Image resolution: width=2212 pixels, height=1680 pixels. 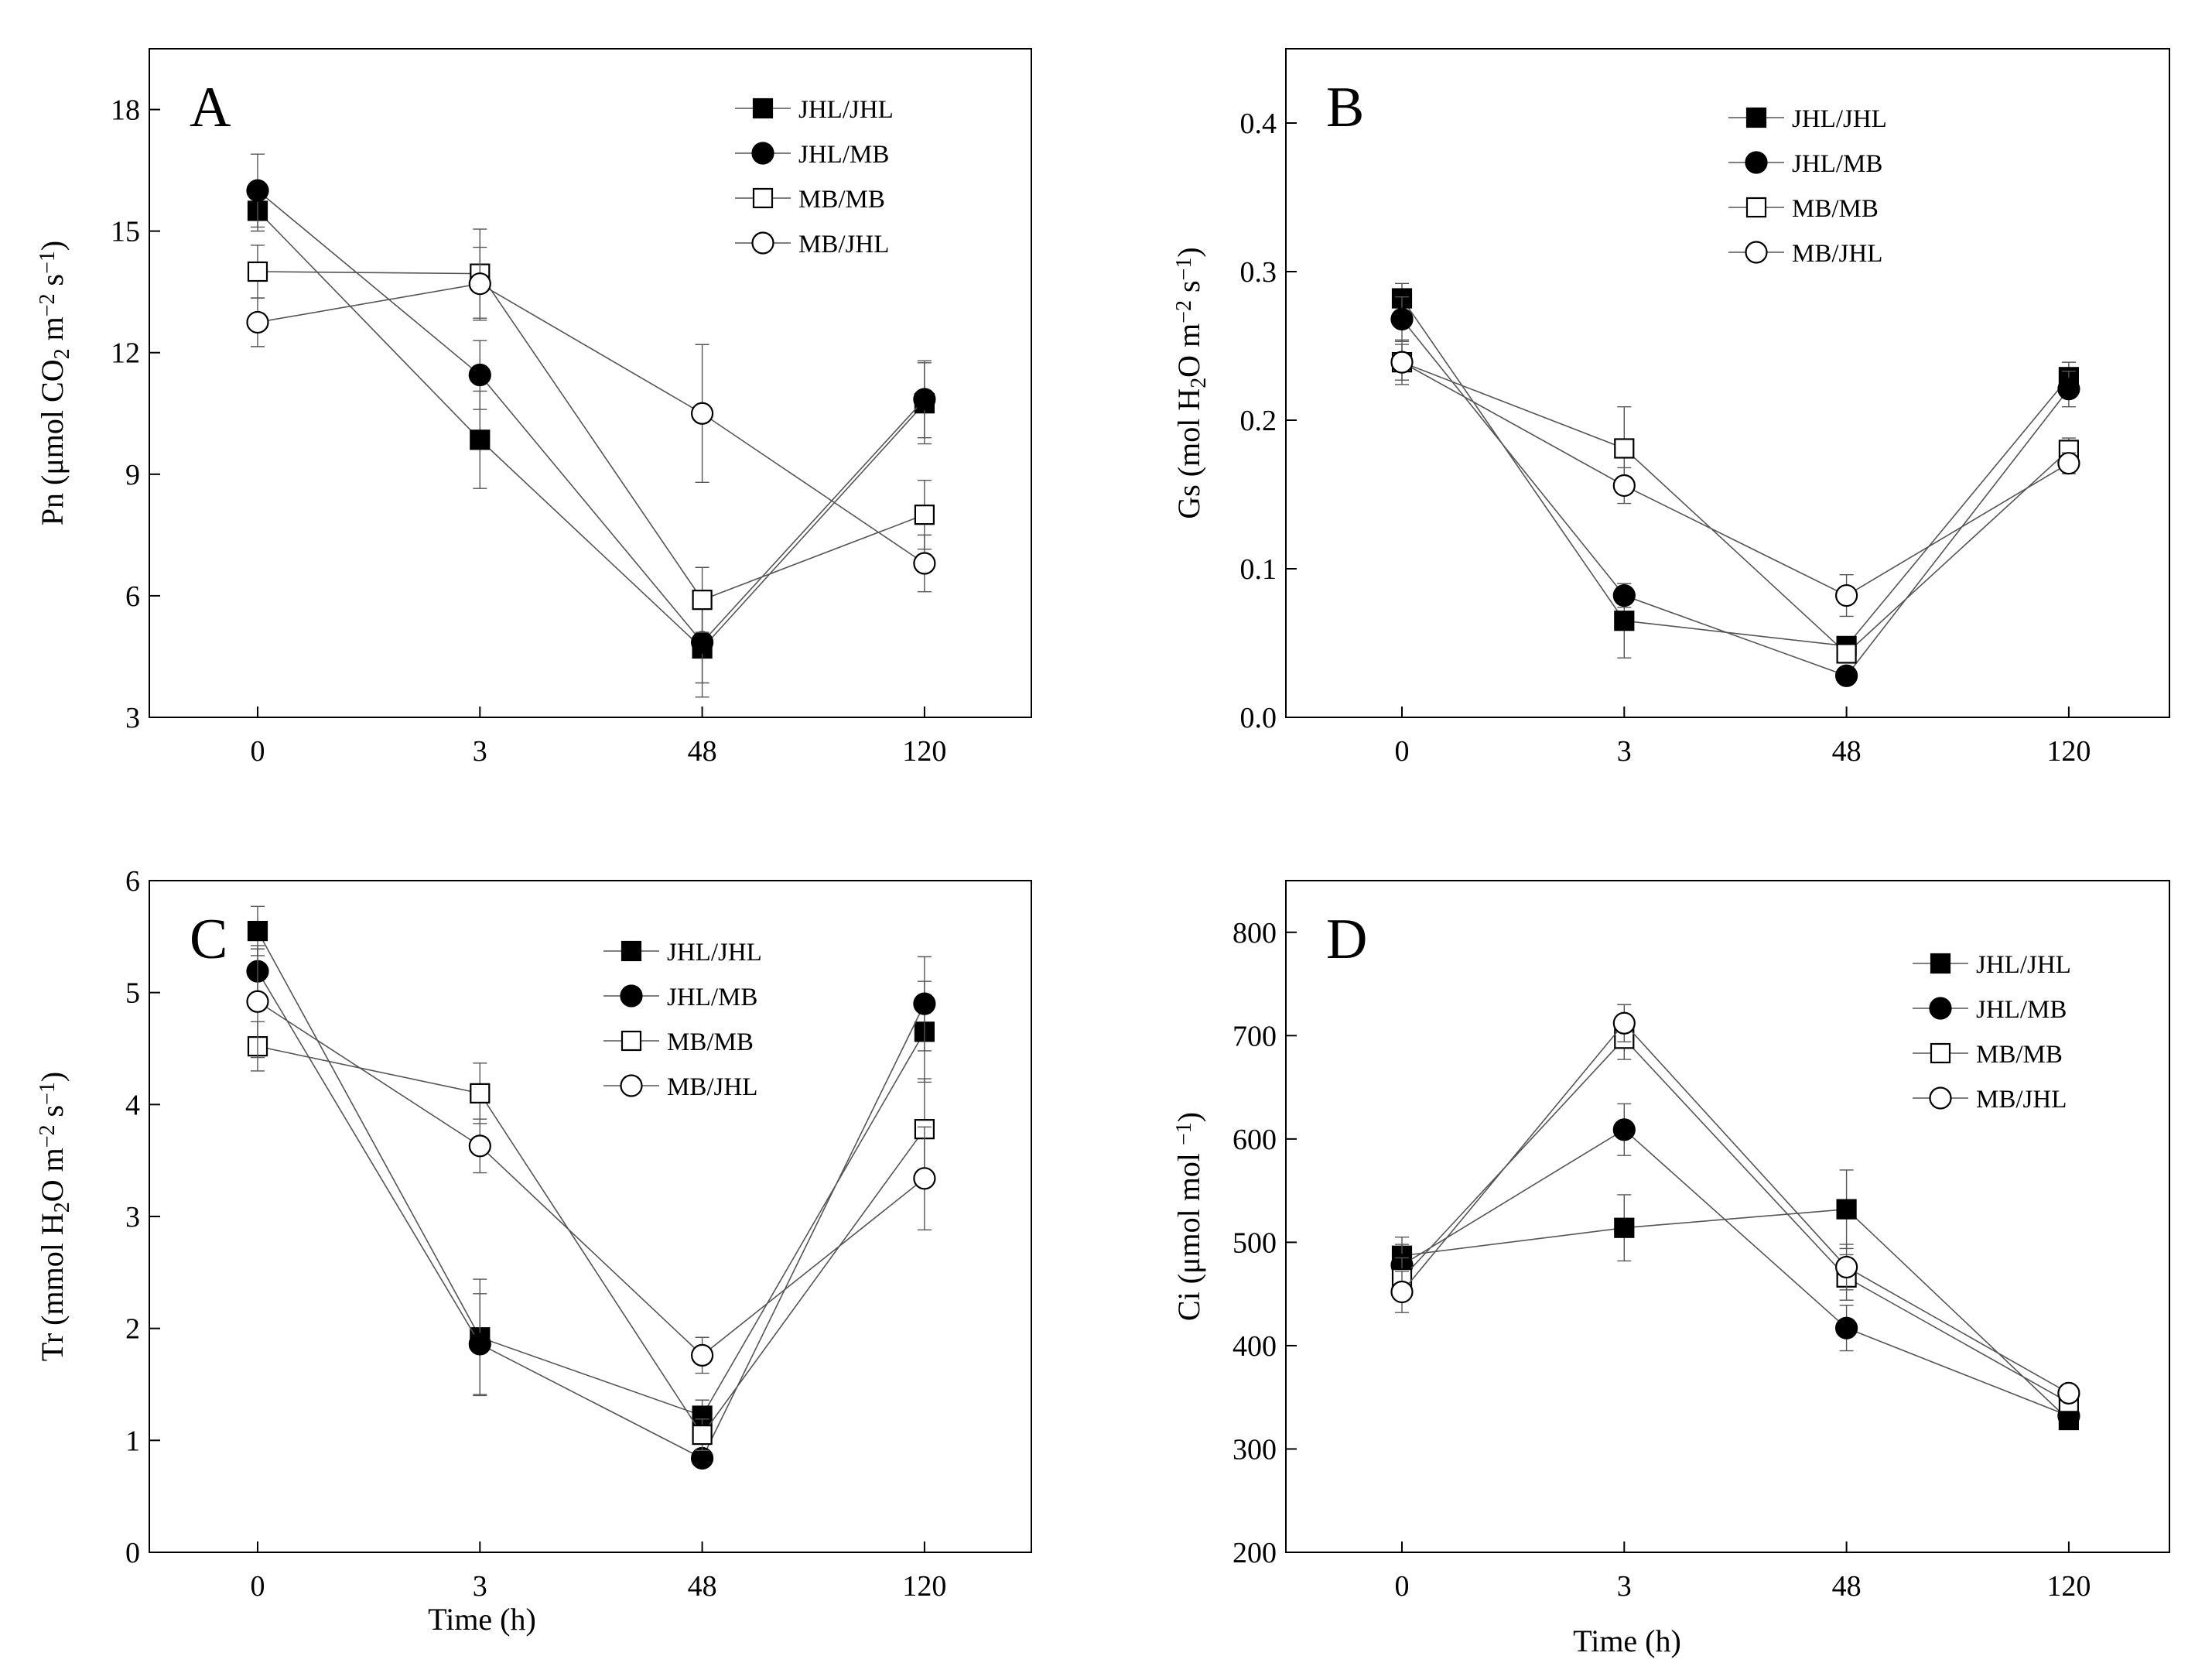 What do you see at coordinates (1188, 1233) in the screenshot?
I see `y-axis-label-part: Ci (μmol mol` at bounding box center [1188, 1233].